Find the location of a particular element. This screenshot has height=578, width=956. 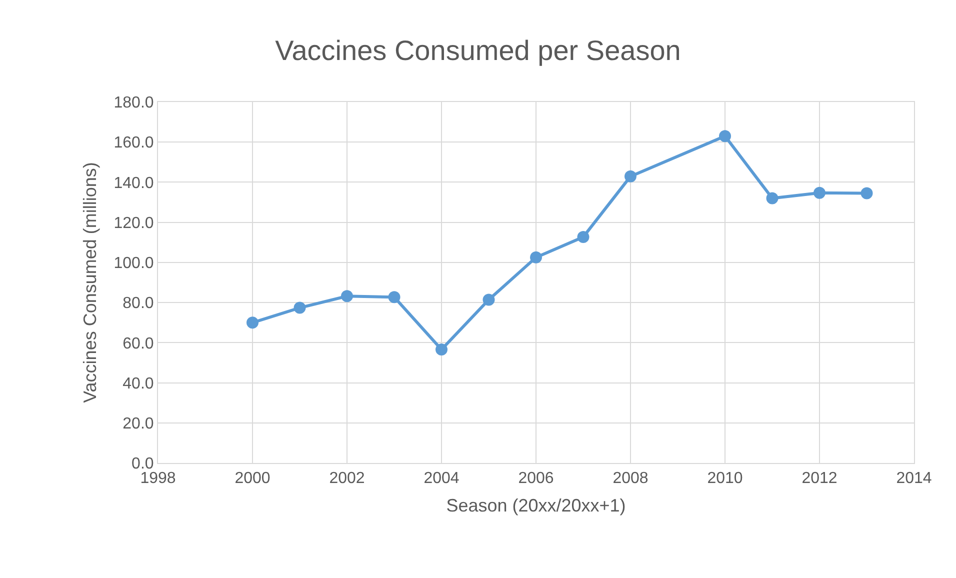

y-tick-label: 20.0 is located at coordinates (138, 423).